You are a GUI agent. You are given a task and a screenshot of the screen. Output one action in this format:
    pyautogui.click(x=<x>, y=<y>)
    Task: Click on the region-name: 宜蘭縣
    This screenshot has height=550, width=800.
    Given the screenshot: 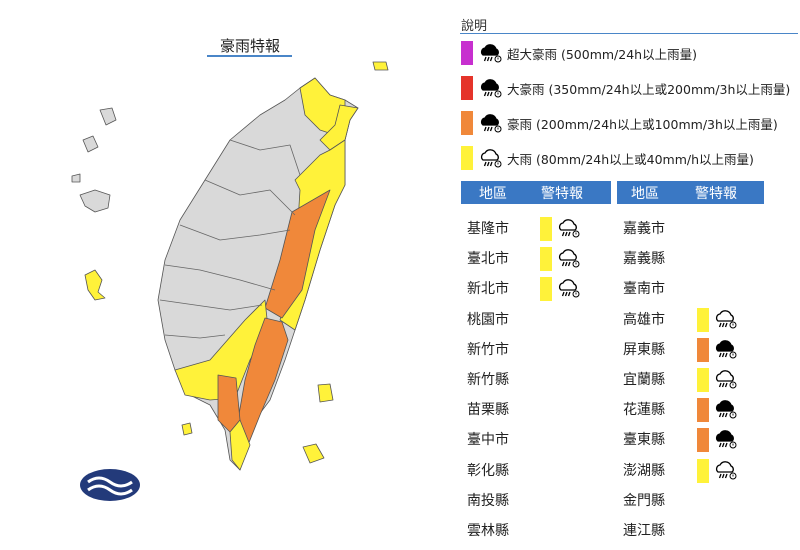 What is the action you would take?
    pyautogui.click(x=644, y=380)
    